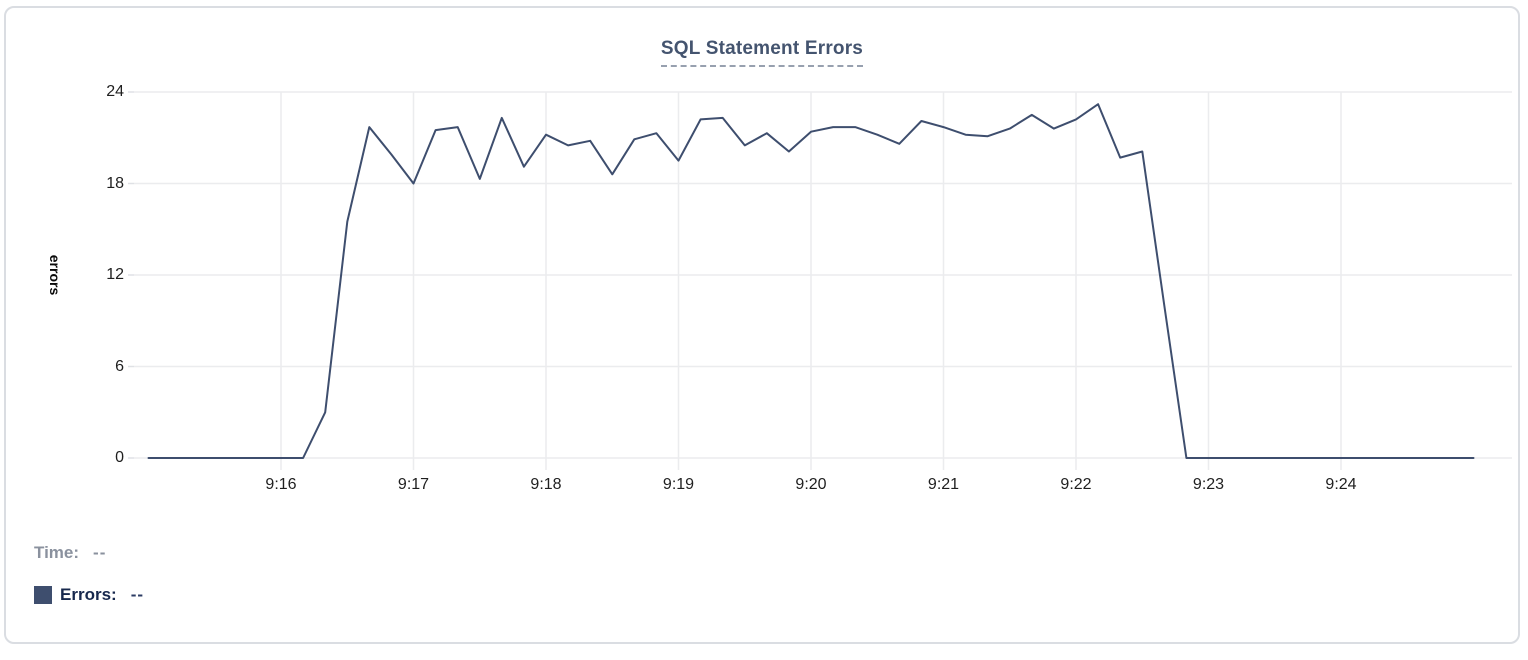  What do you see at coordinates (1076, 484) in the screenshot?
I see `x-tick-label: 9:22` at bounding box center [1076, 484].